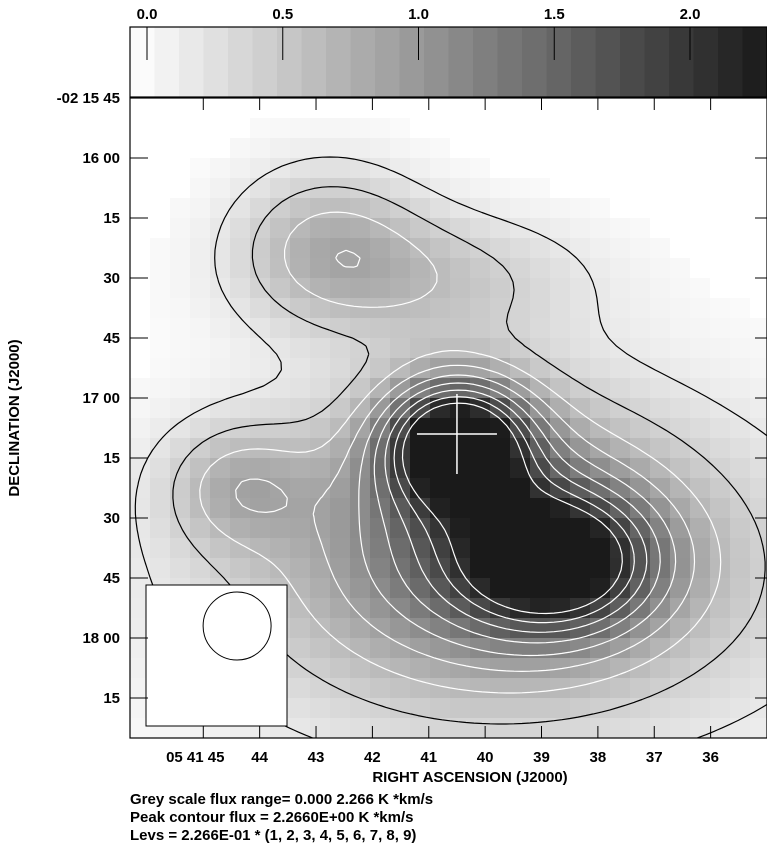  I want to click on colorbar-tick-label: 0.5, so click(282, 14).